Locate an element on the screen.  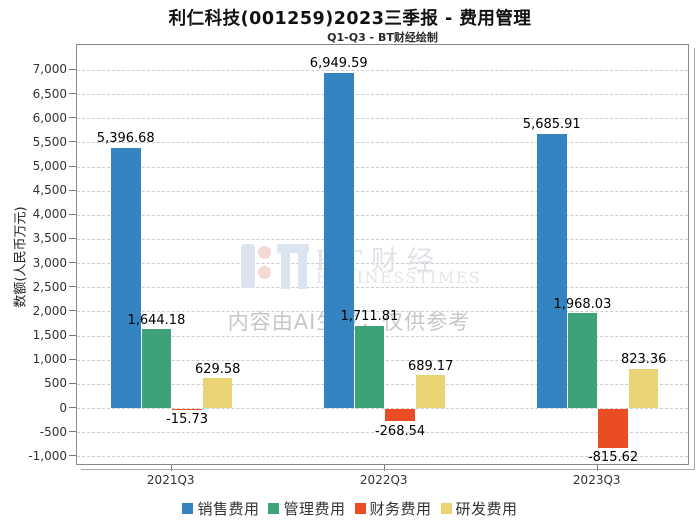
y-tick-label: 0 is located at coordinates (63, 407).